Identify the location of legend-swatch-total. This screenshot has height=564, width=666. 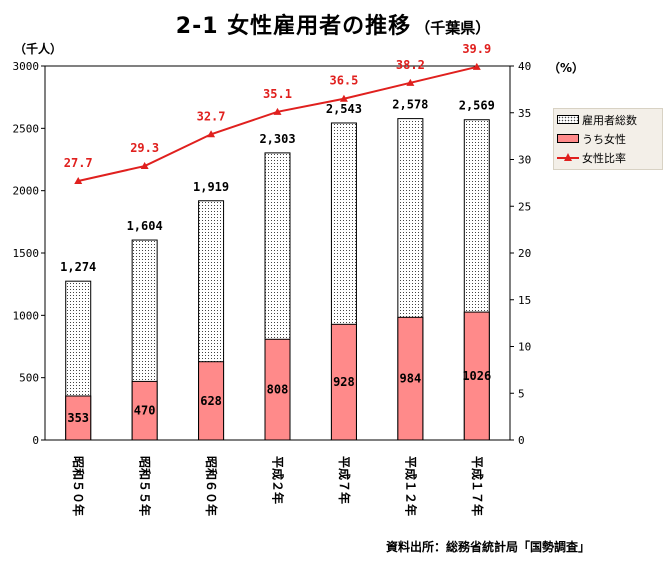
(568, 119).